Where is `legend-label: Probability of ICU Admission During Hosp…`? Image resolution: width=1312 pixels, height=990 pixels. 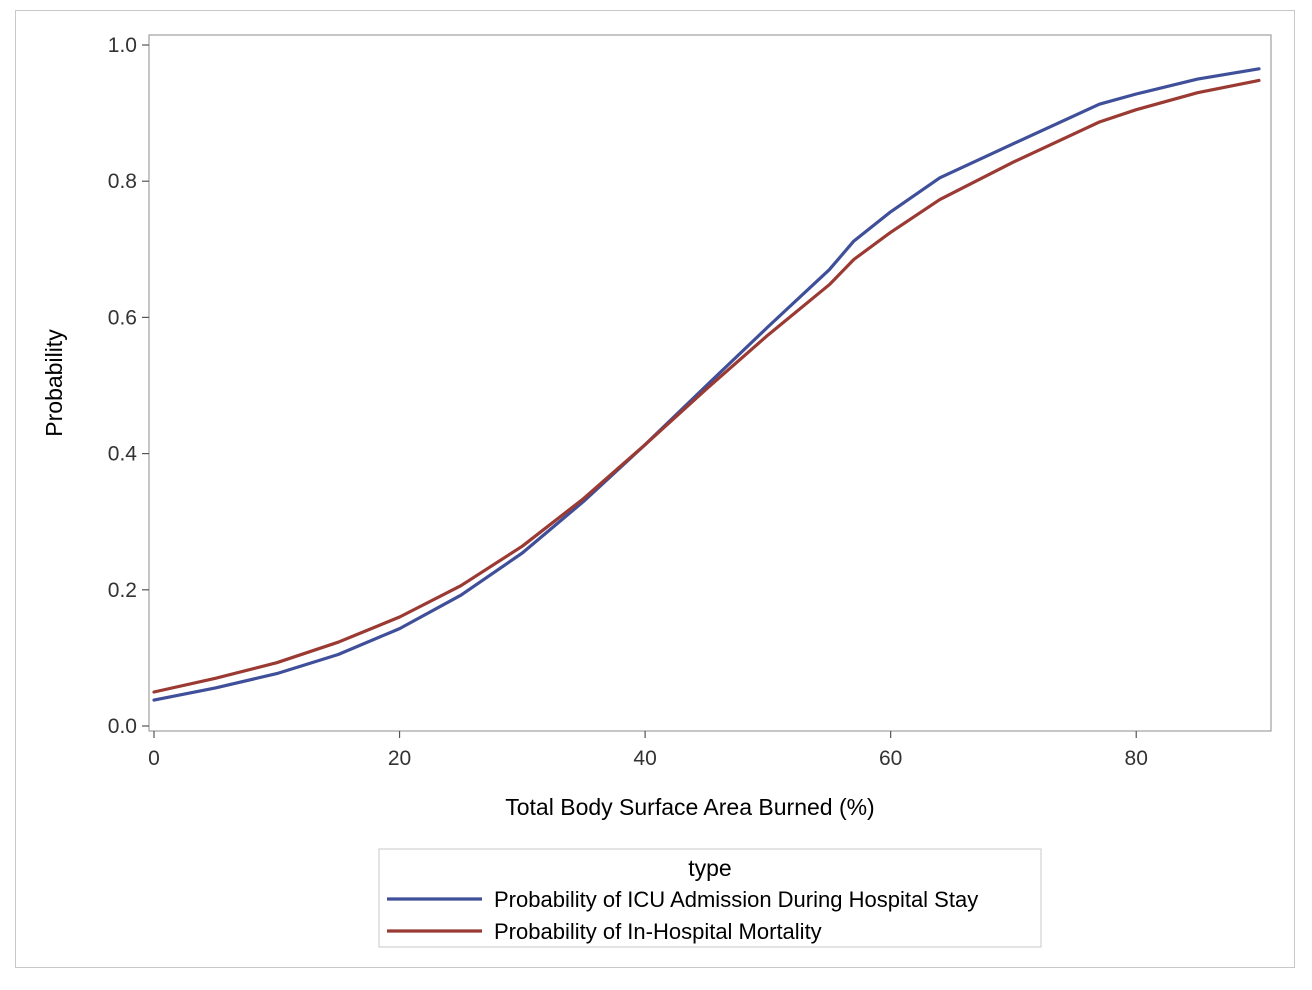
legend-label: Probability of ICU Admission During Hosp… is located at coordinates (736, 899).